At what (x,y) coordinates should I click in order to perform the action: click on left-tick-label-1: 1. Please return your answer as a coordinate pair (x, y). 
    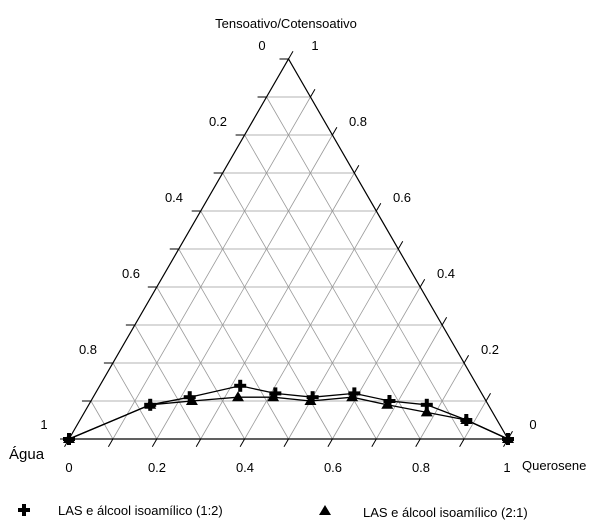
    Looking at the image, I should click on (43, 424).